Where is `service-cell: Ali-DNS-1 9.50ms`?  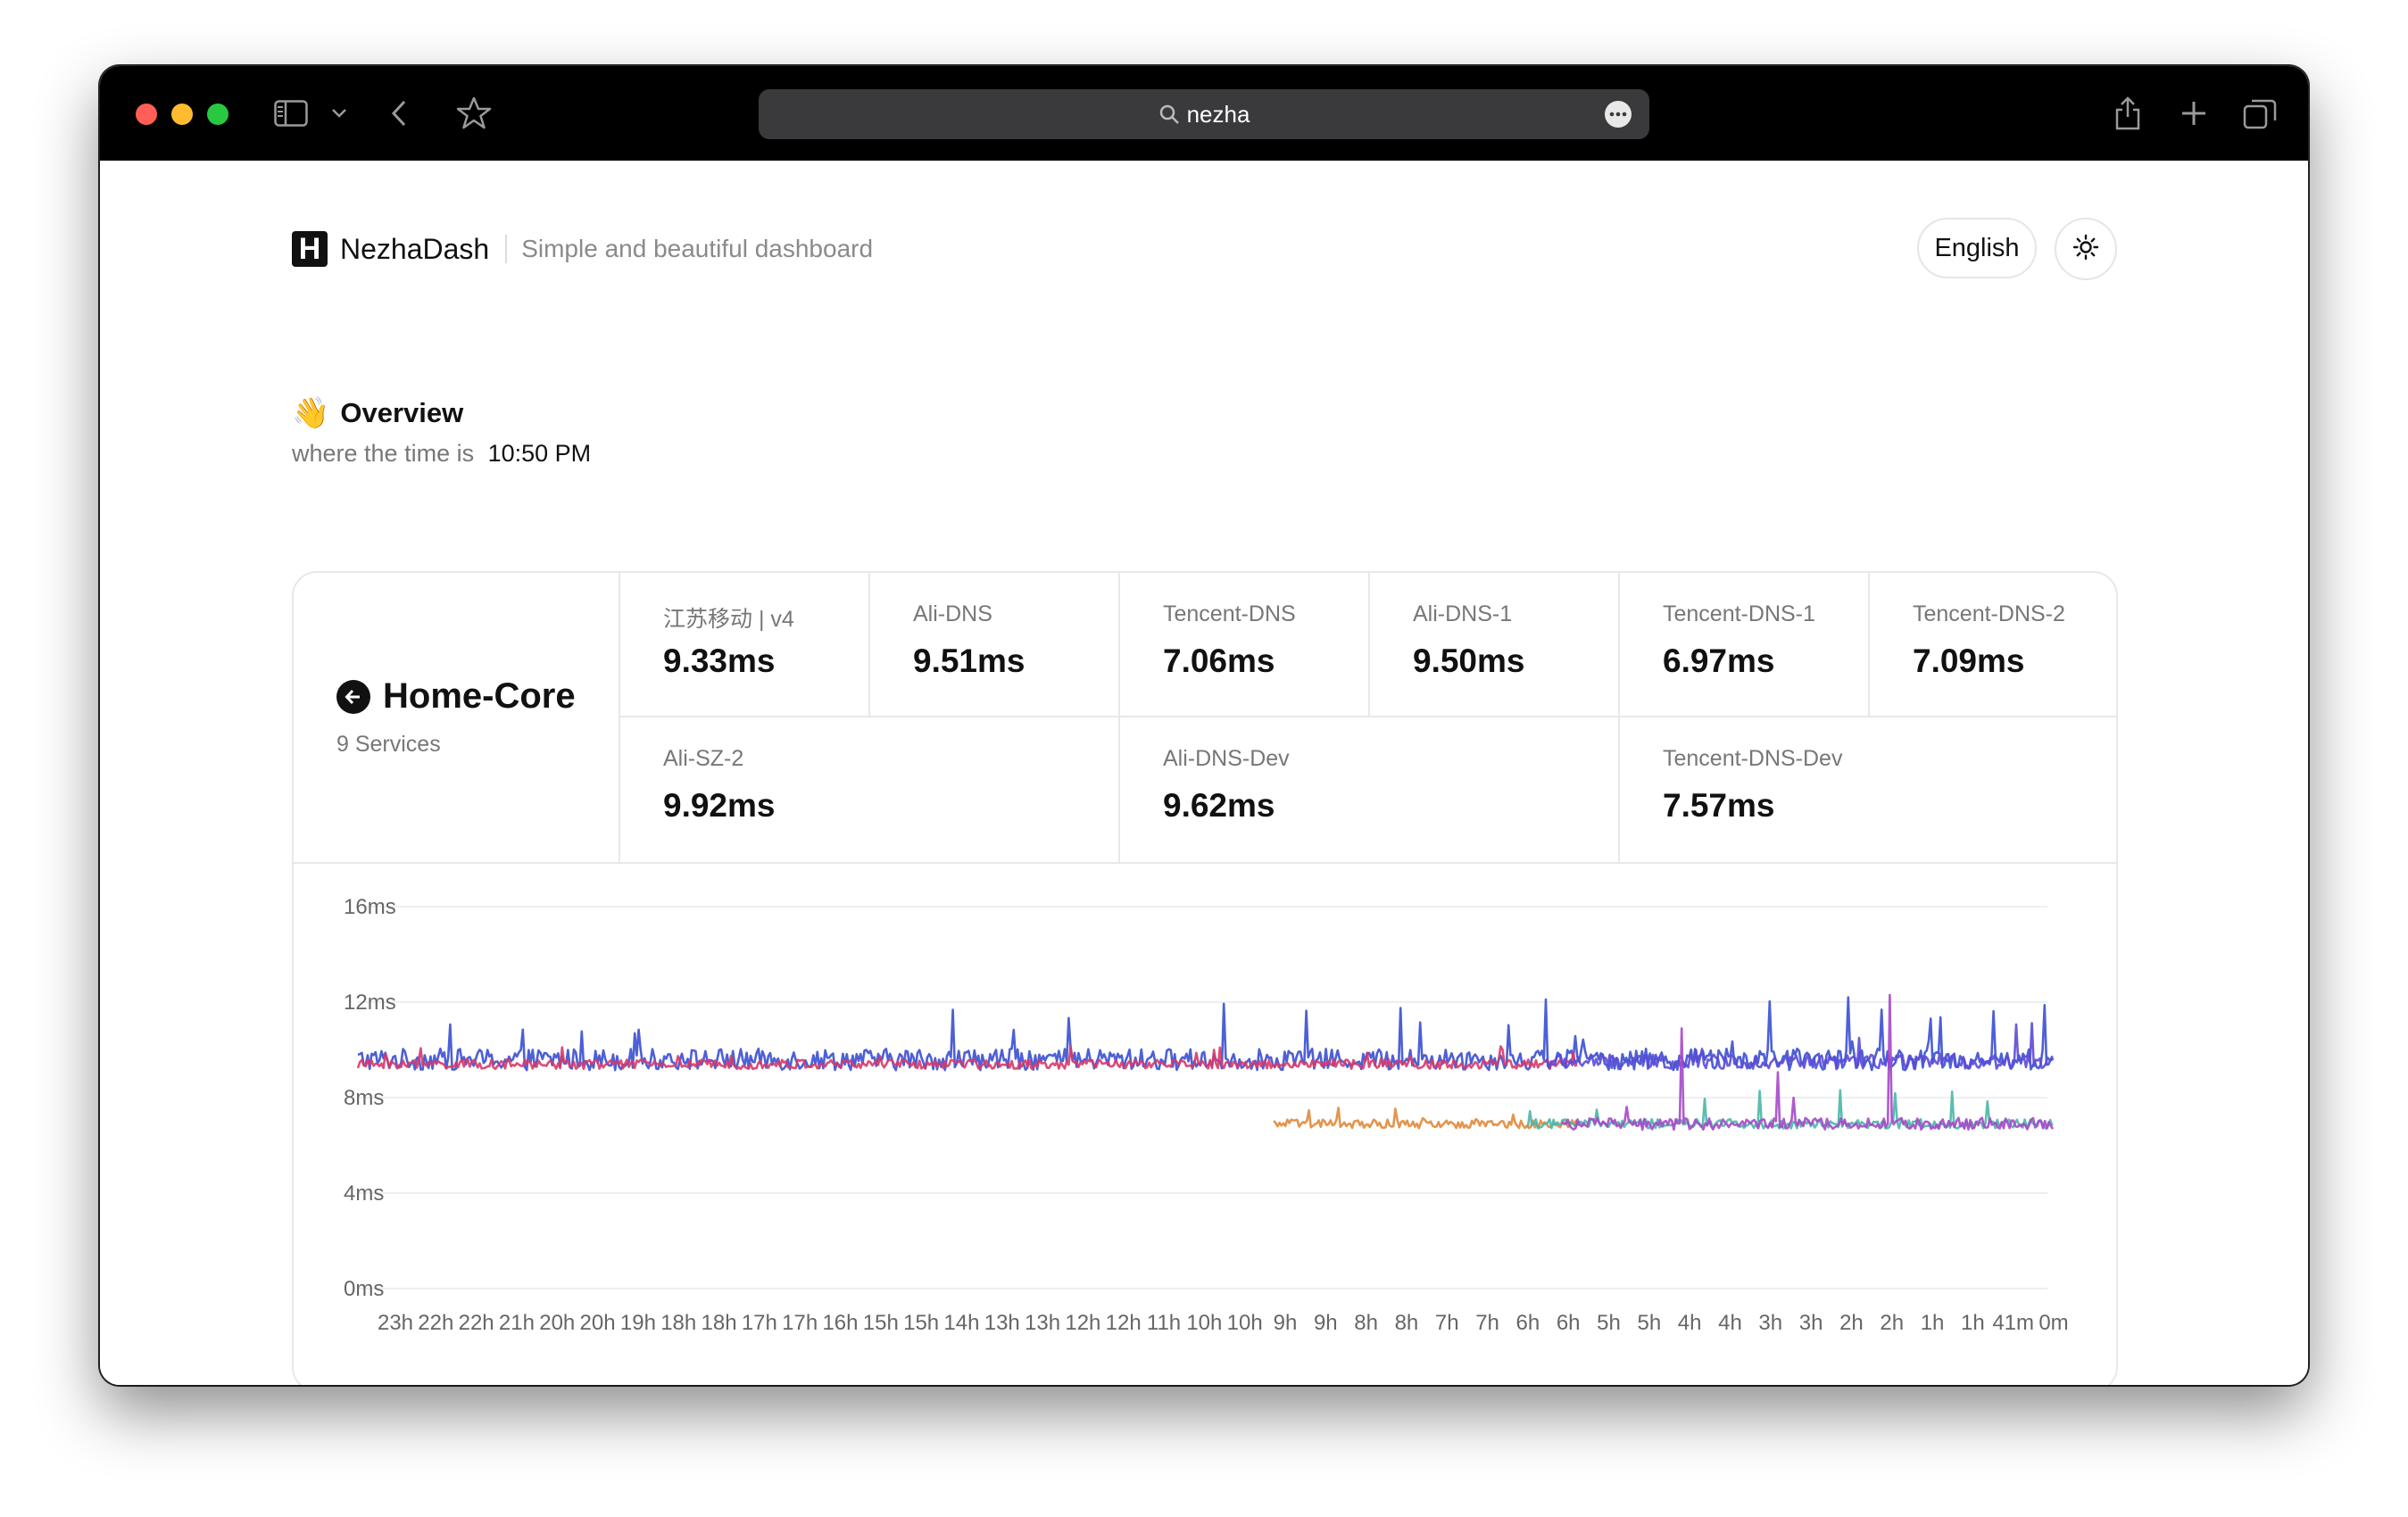 service-cell: Ali-DNS-1 9.50ms is located at coordinates (1495, 645).